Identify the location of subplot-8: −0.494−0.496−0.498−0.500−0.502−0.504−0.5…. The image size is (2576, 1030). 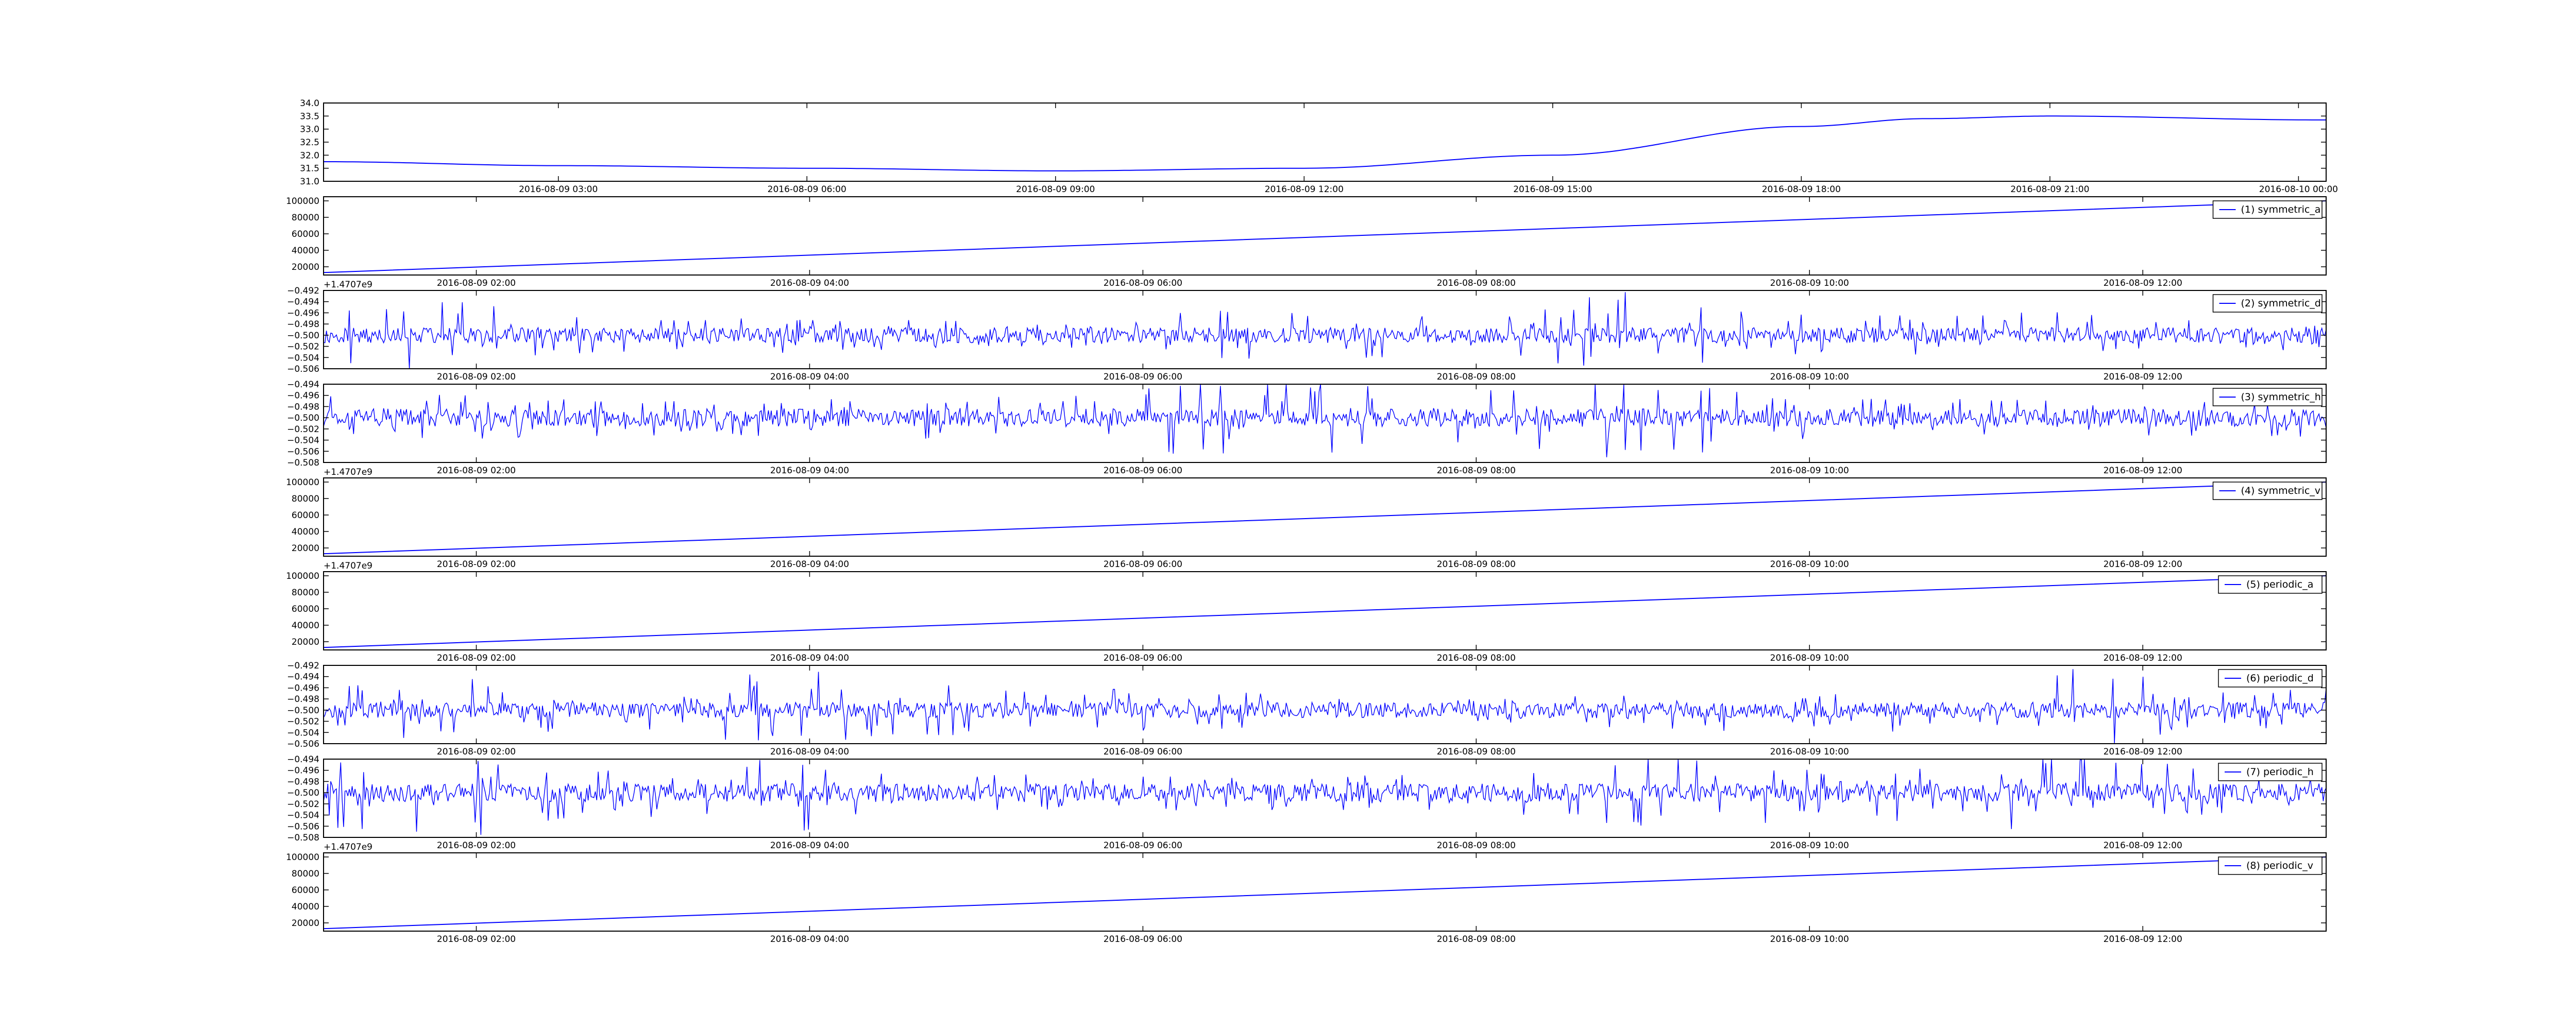
(1307, 803).